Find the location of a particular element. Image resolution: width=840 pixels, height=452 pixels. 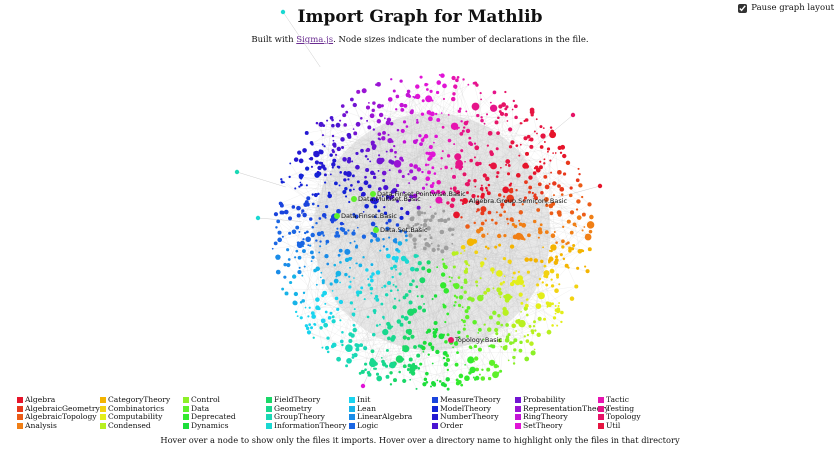

legend-item-algebra: Algebra is located at coordinates (36, 400).